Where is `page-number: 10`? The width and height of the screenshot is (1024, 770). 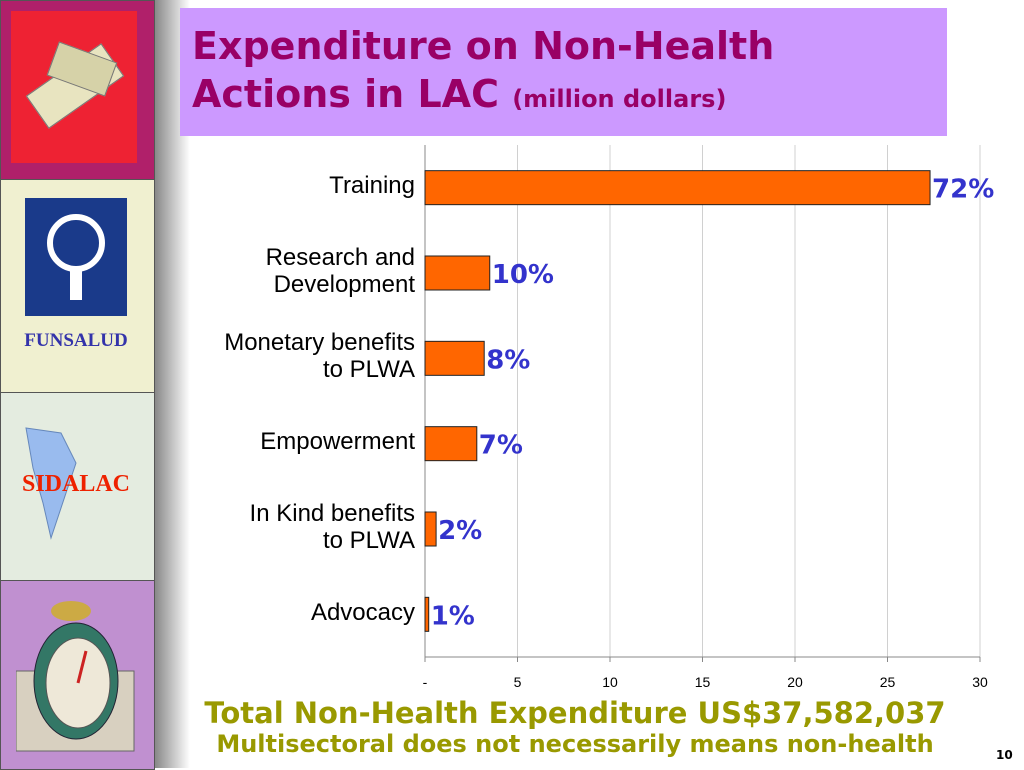
page-number: 10 is located at coordinates (1004, 755).